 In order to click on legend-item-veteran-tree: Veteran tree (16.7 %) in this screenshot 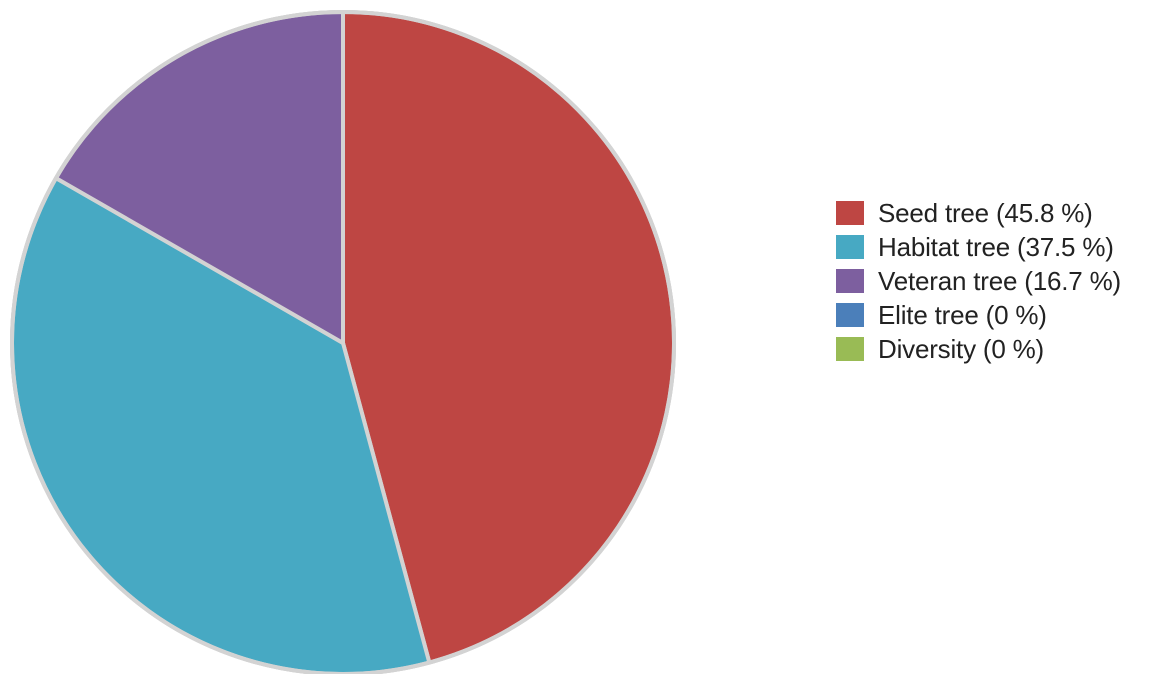, I will do `click(1005, 281)`.